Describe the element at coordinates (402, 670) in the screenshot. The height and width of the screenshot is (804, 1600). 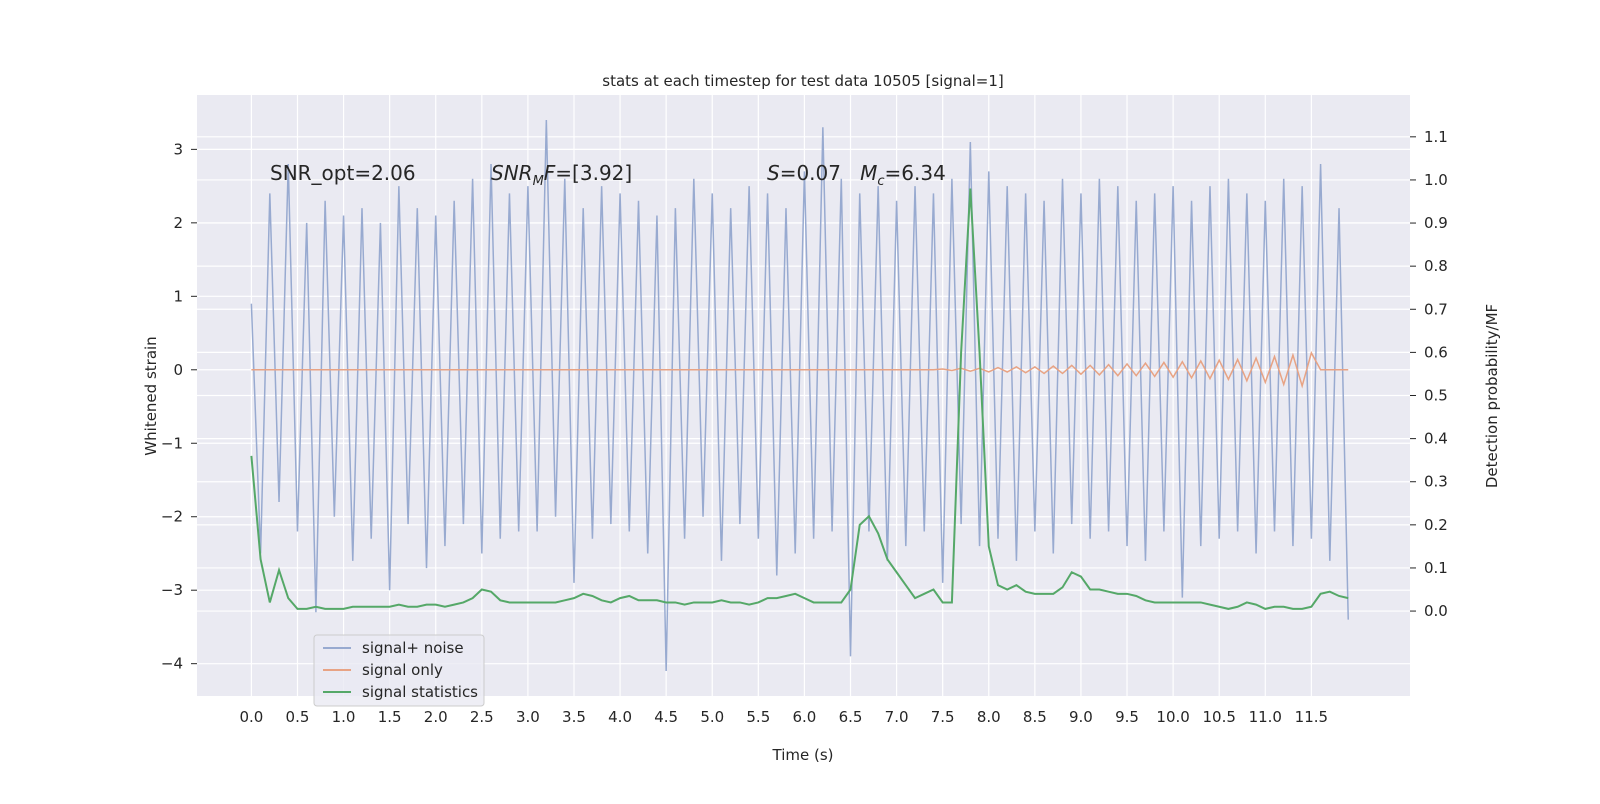
I see `legend-label: signal only` at that location.